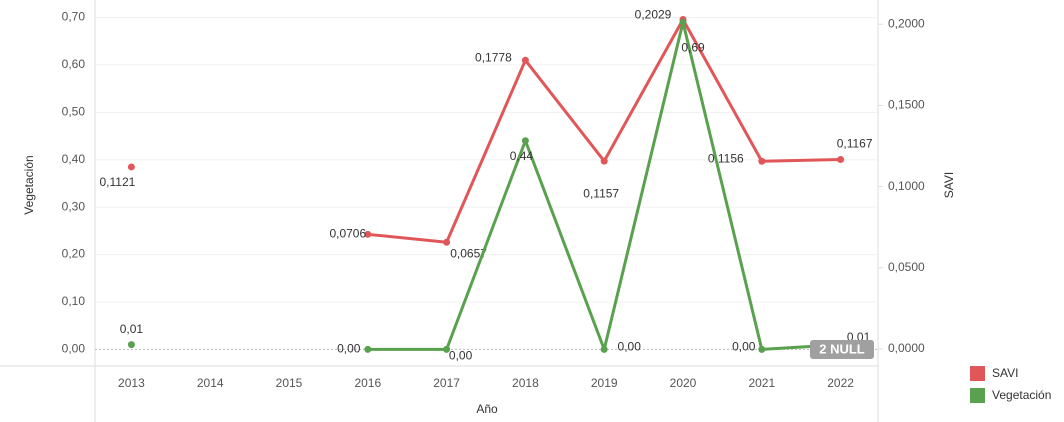  I want to click on y-tick-label: 0,40, so click(74, 159).